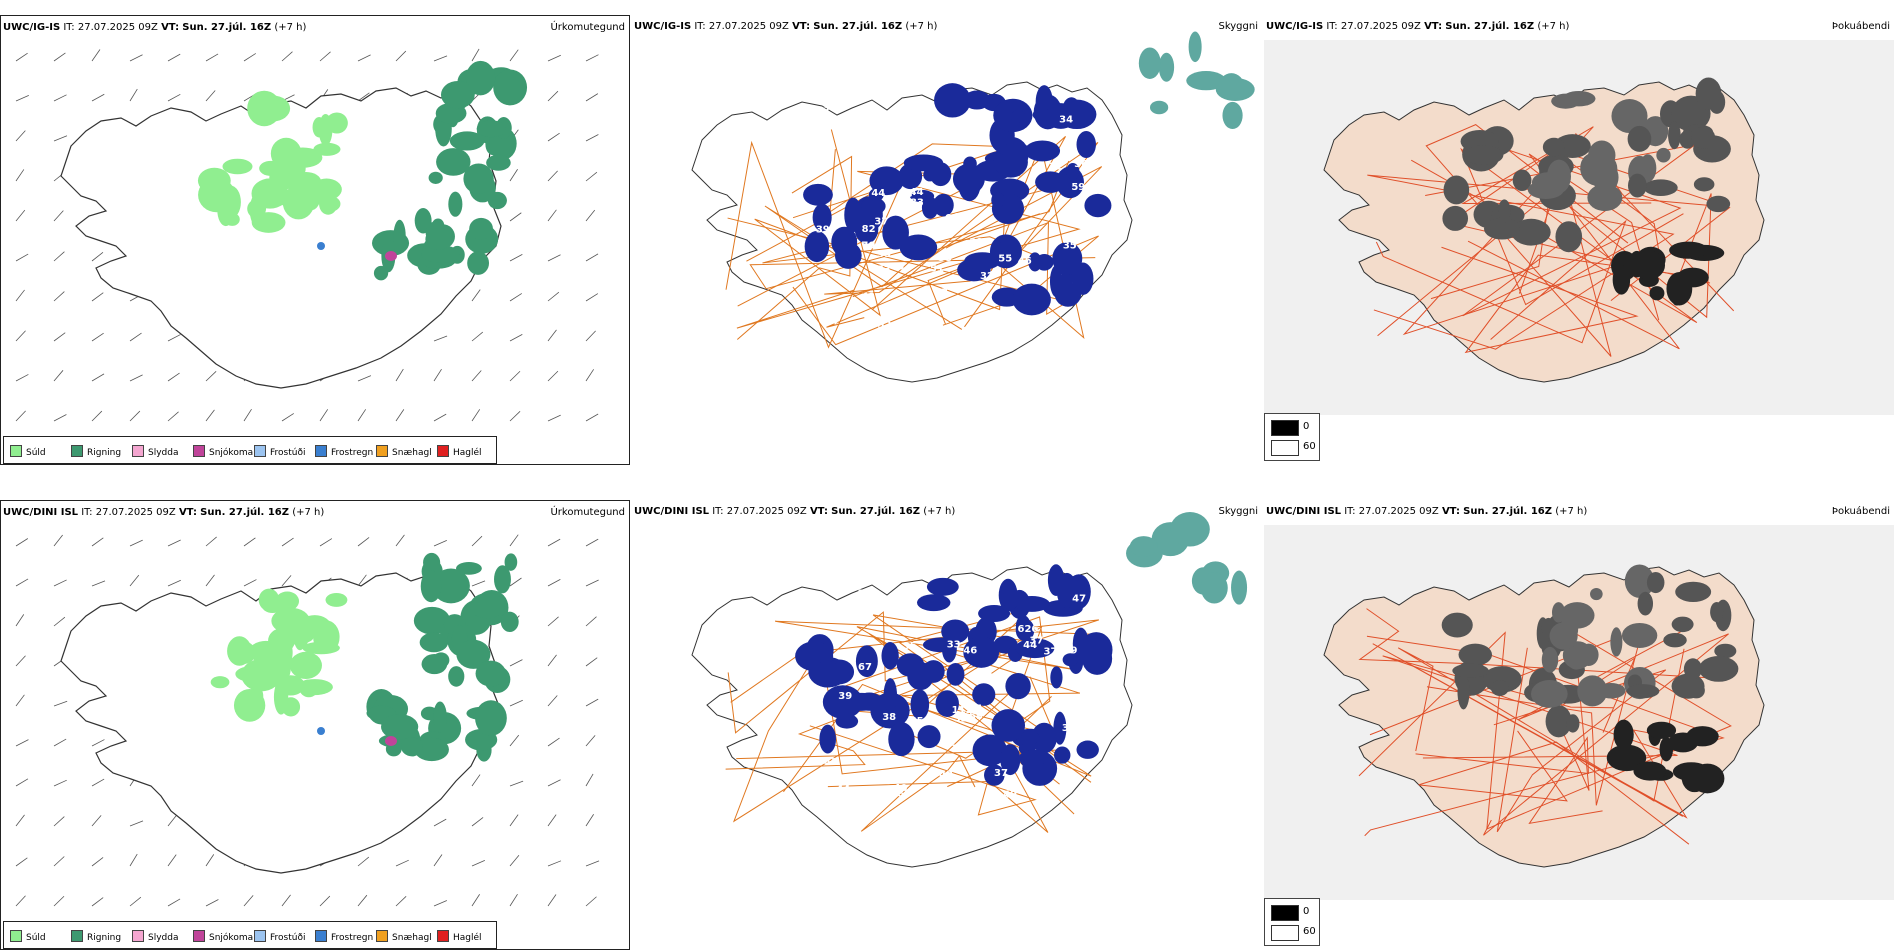  What do you see at coordinates (155, 451) in the screenshot?
I see `legend-item: Slydda` at bounding box center [155, 451].